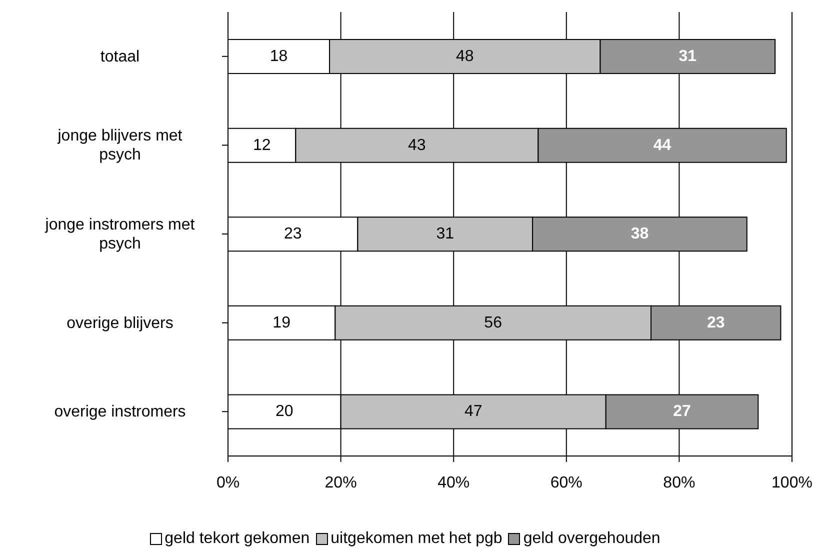 Image resolution: width=824 pixels, height=556 pixels. Describe the element at coordinates (119, 145) in the screenshot. I see `y-tick-label: jonge blijvers met psych` at that location.